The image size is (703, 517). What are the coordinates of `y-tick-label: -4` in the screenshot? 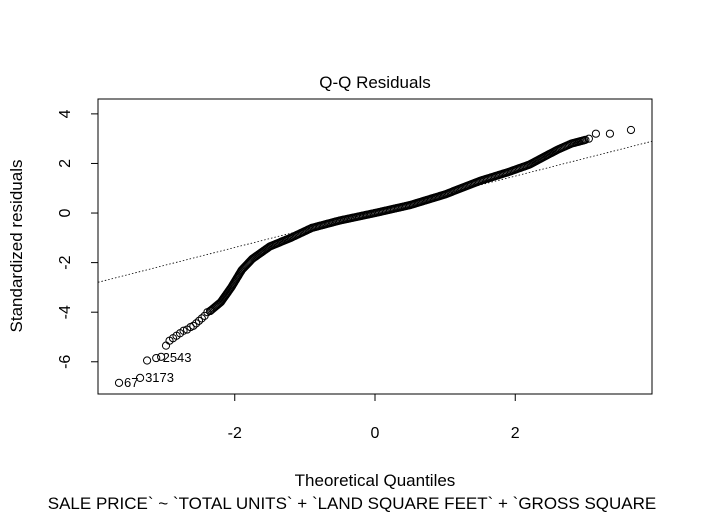 It's located at (65, 312).